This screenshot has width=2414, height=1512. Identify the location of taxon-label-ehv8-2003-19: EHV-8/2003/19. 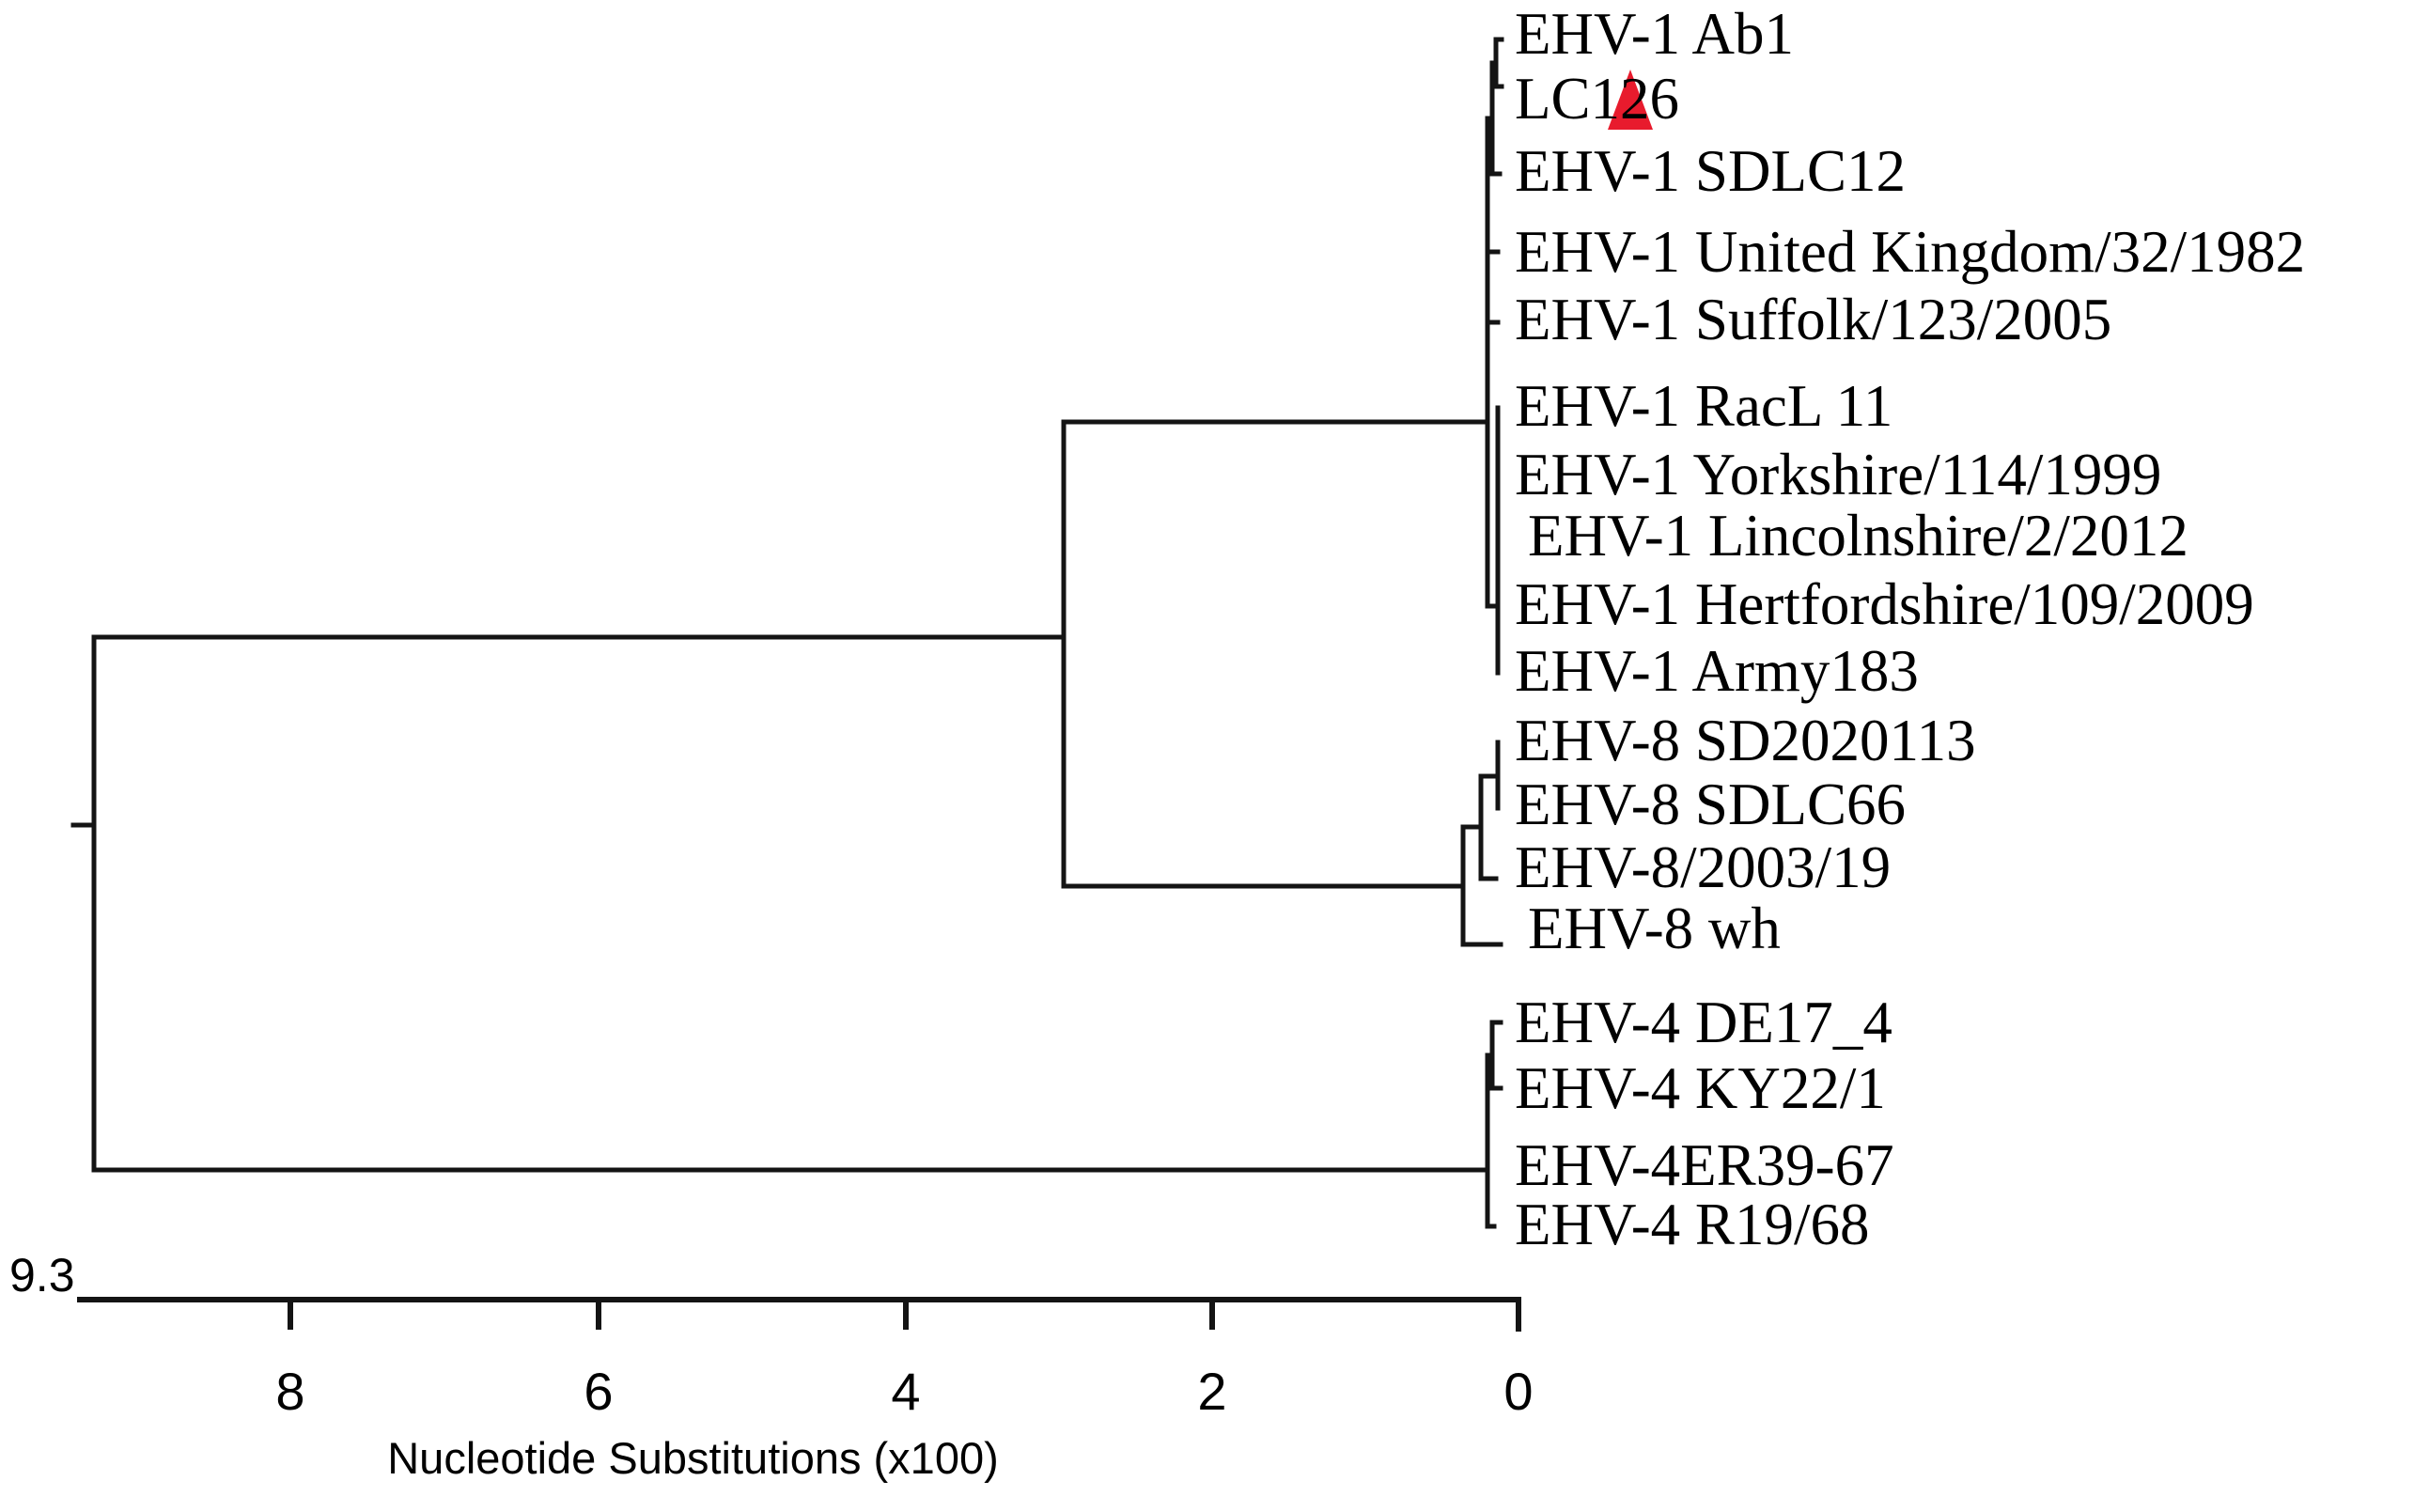
(1703, 867).